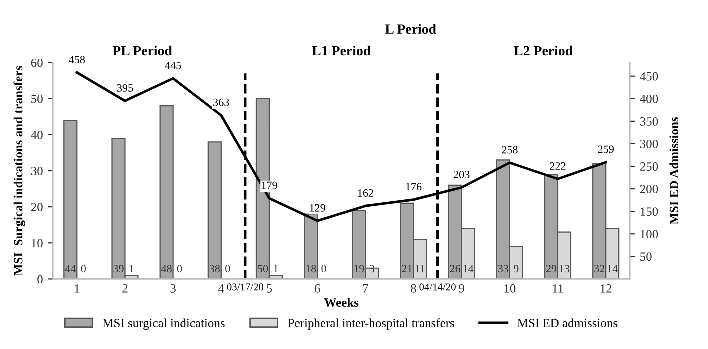 The width and height of the screenshot is (708, 349). Describe the element at coordinates (142, 51) in the screenshot. I see `text: PL Period` at that location.